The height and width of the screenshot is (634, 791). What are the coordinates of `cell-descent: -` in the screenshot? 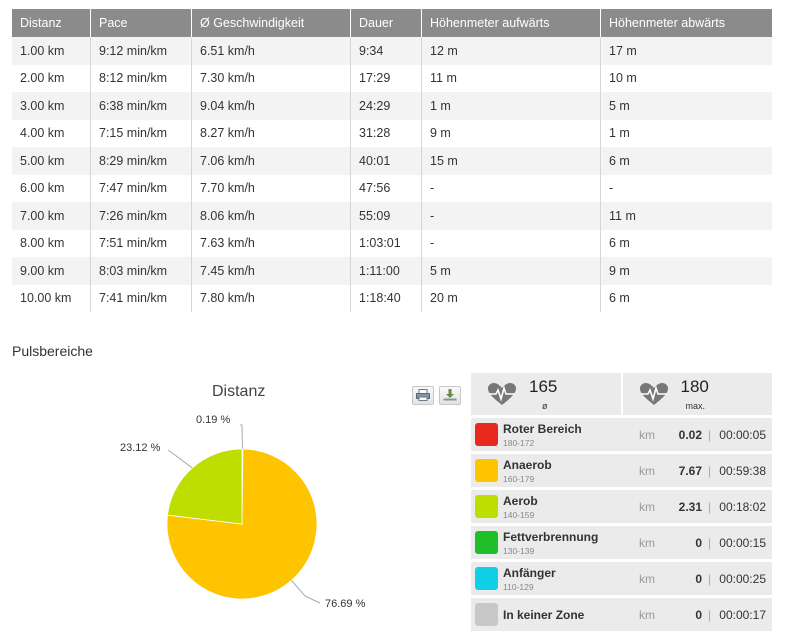 It's located at (686, 188).